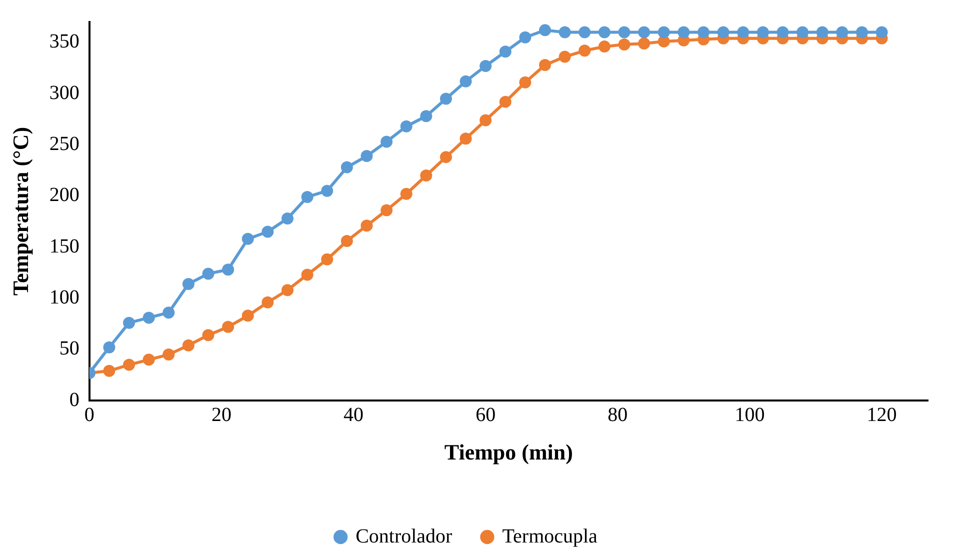 The width and height of the screenshot is (968, 559). What do you see at coordinates (89, 415) in the screenshot?
I see `x-tick-label: 0` at bounding box center [89, 415].